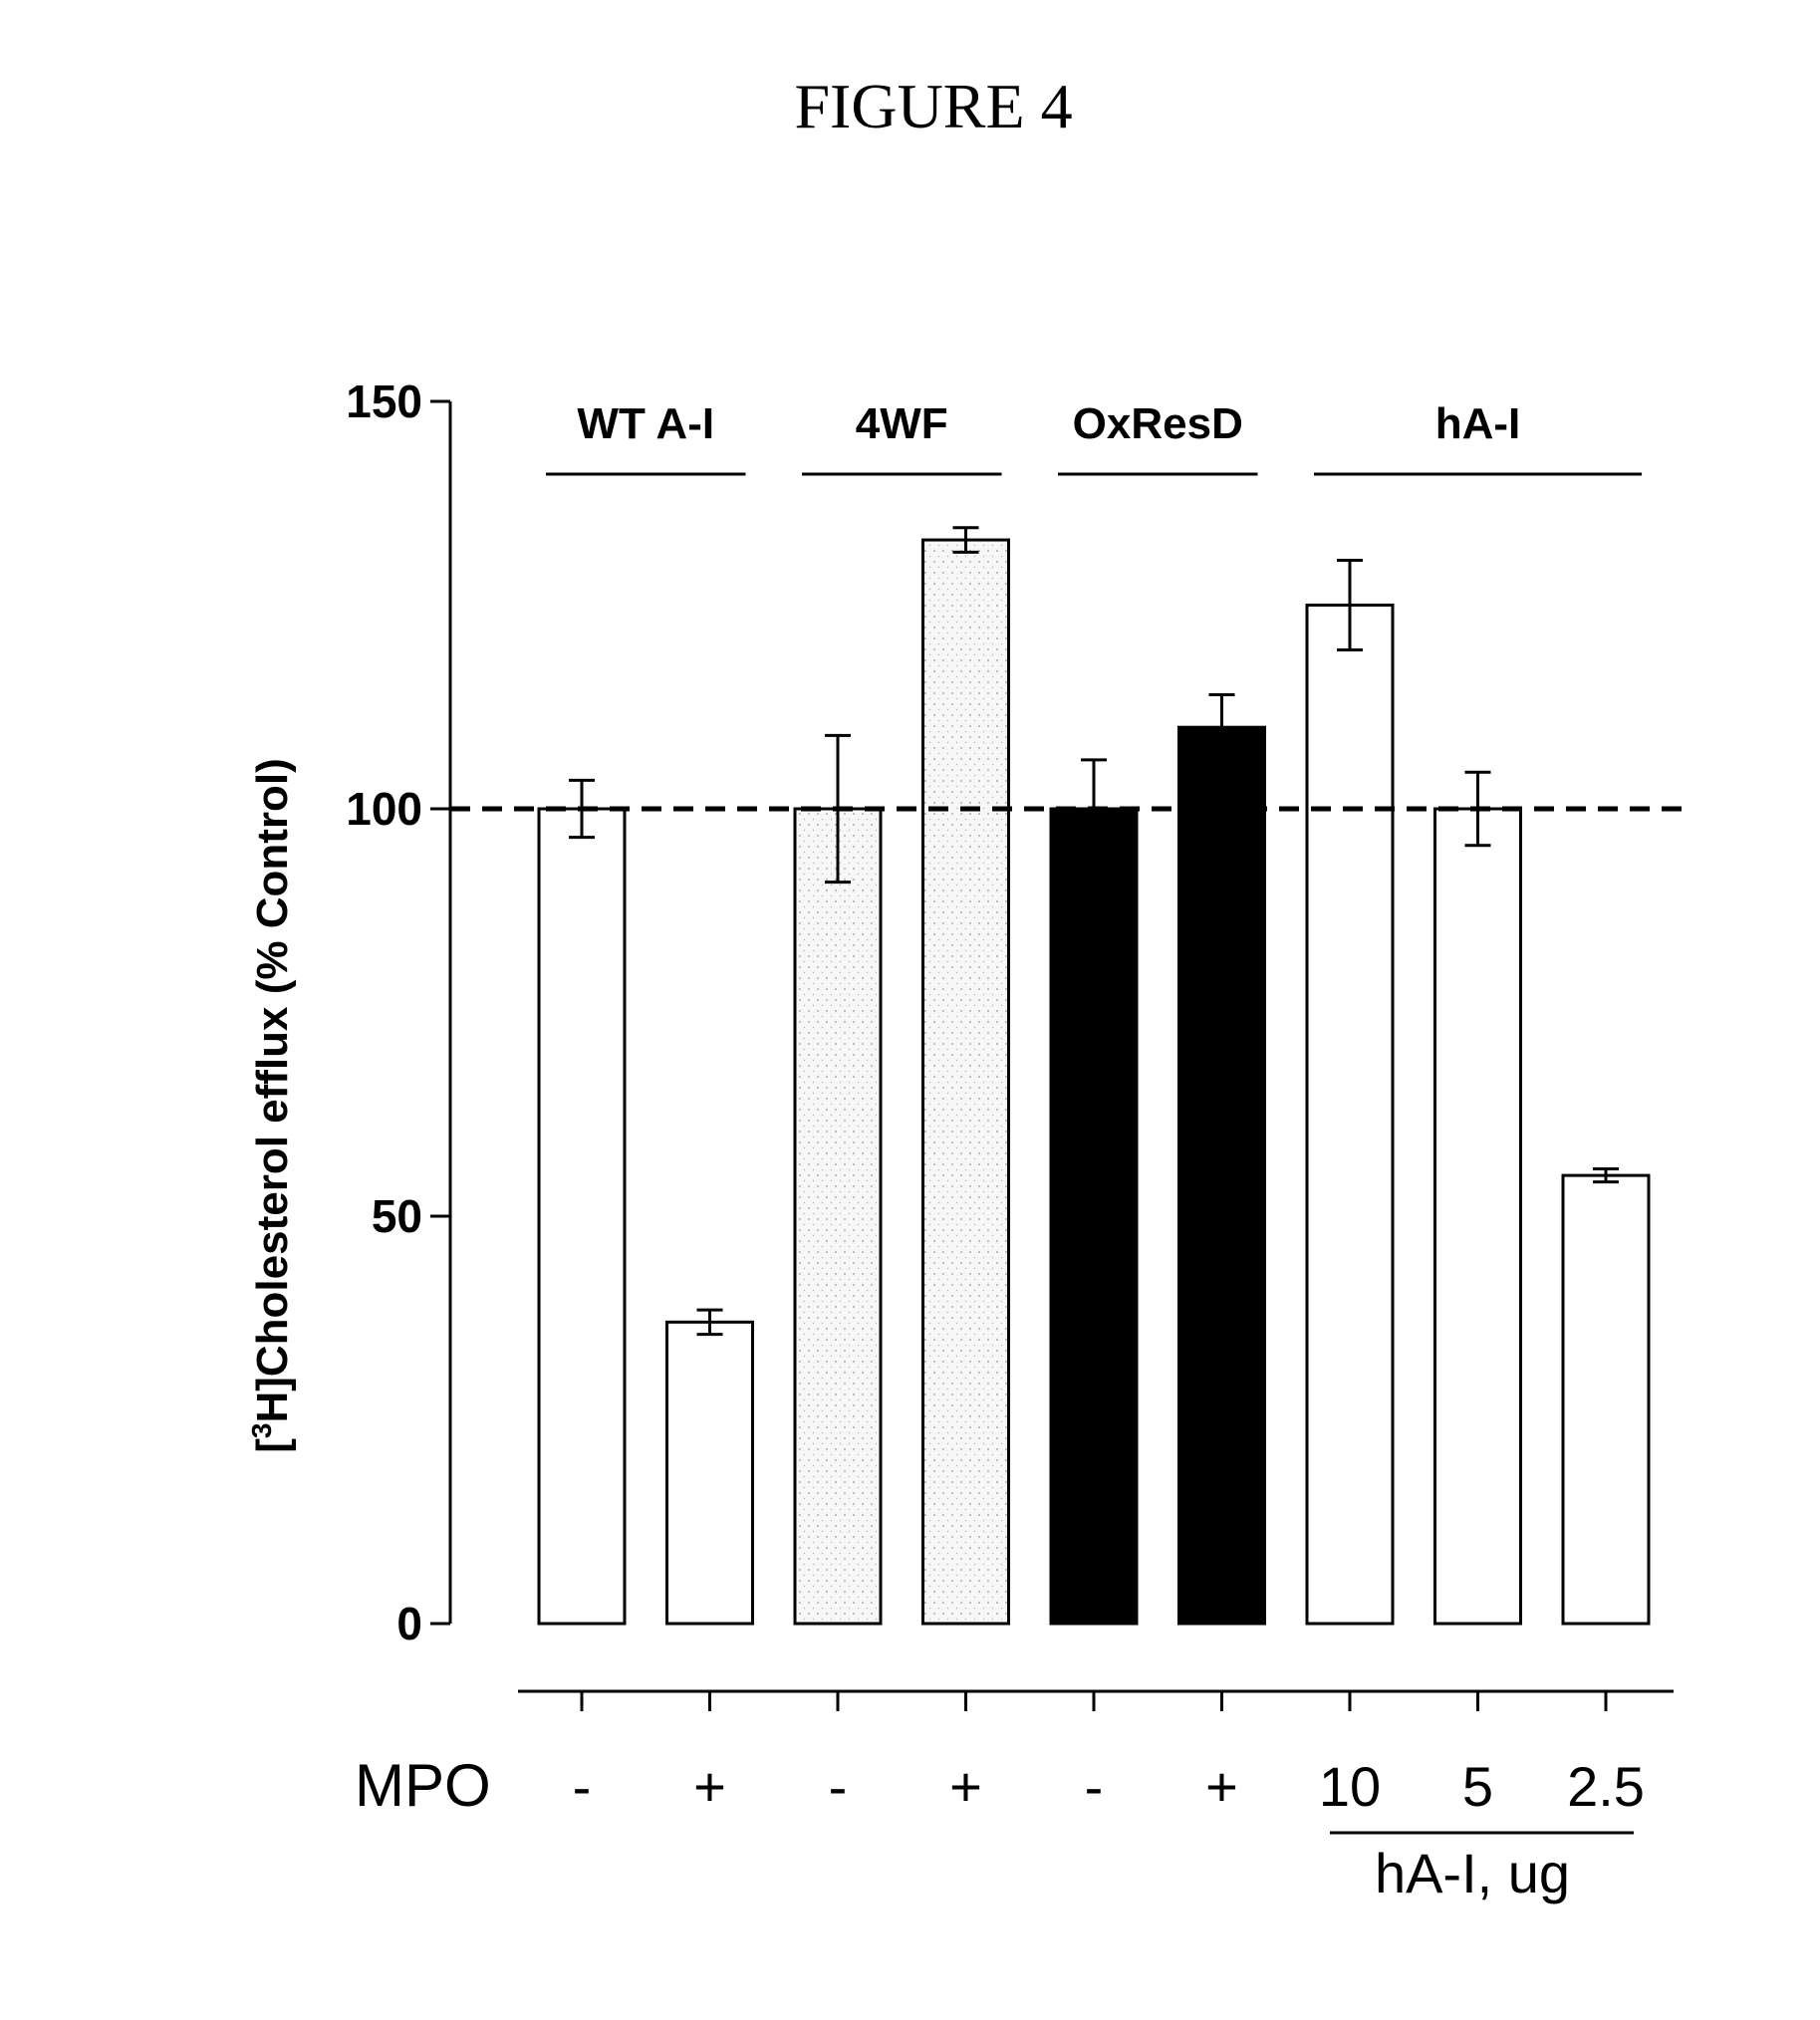  I want to click on y-tick-label: 50, so click(397, 1216).